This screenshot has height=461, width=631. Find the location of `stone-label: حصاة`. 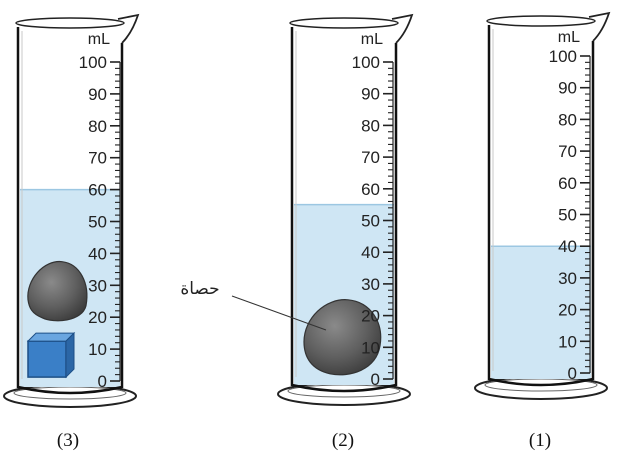

stone-label: حصاة is located at coordinates (199, 289).